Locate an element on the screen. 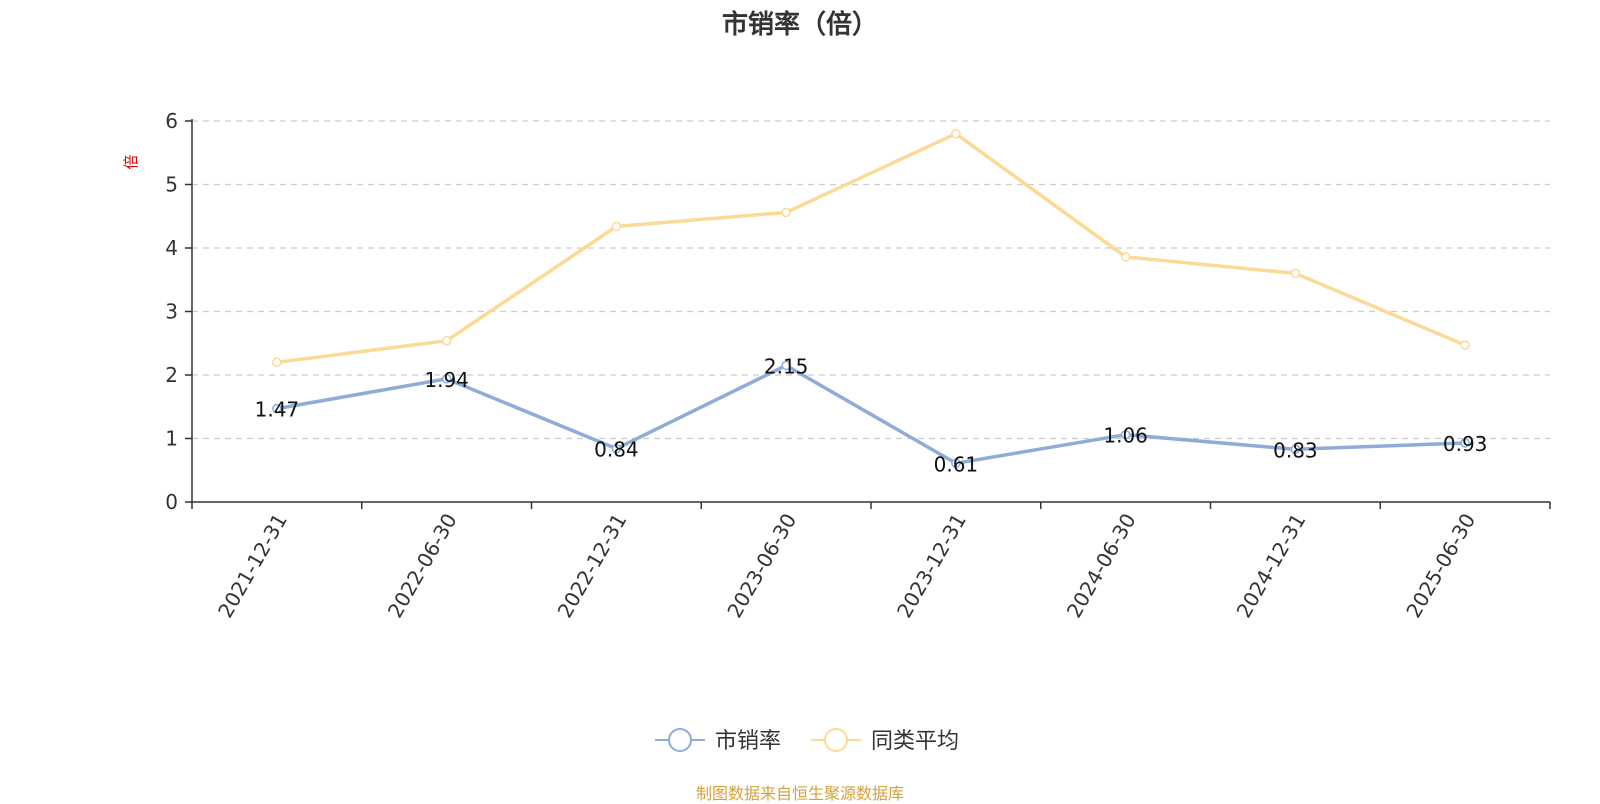 The height and width of the screenshot is (804, 1600). legend-item-1: 同类平均 is located at coordinates (885, 741).